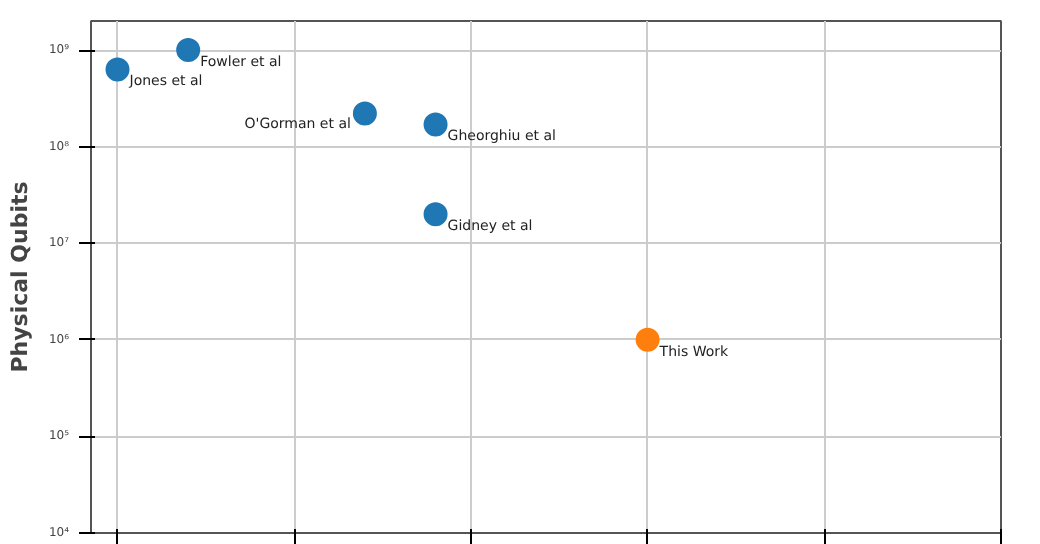 This screenshot has width=1040, height=544. What do you see at coordinates (19, 276) in the screenshot?
I see `y-axis-title: Physical Qubits` at bounding box center [19, 276].